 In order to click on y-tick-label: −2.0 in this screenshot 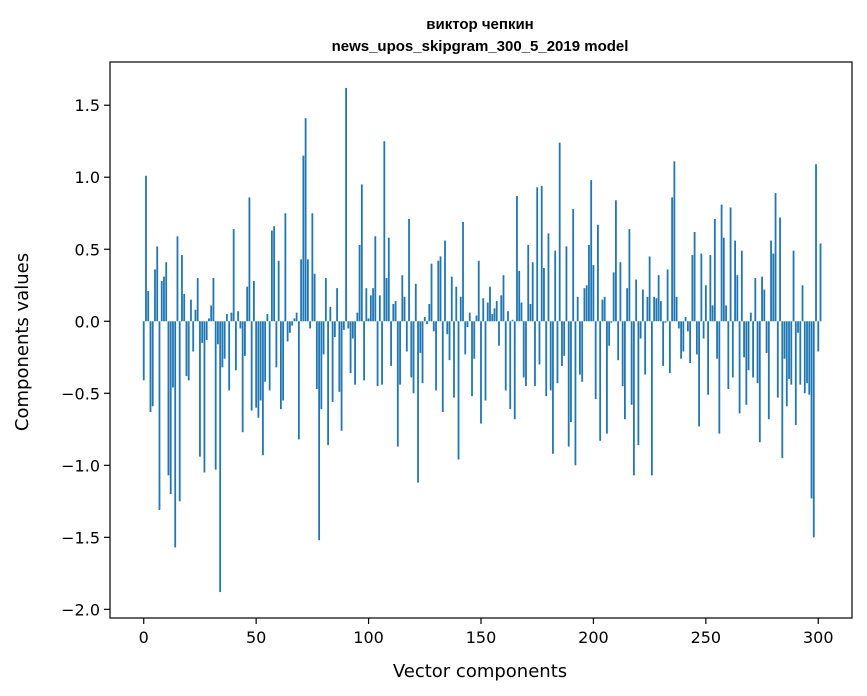, I will do `click(80, 609)`.